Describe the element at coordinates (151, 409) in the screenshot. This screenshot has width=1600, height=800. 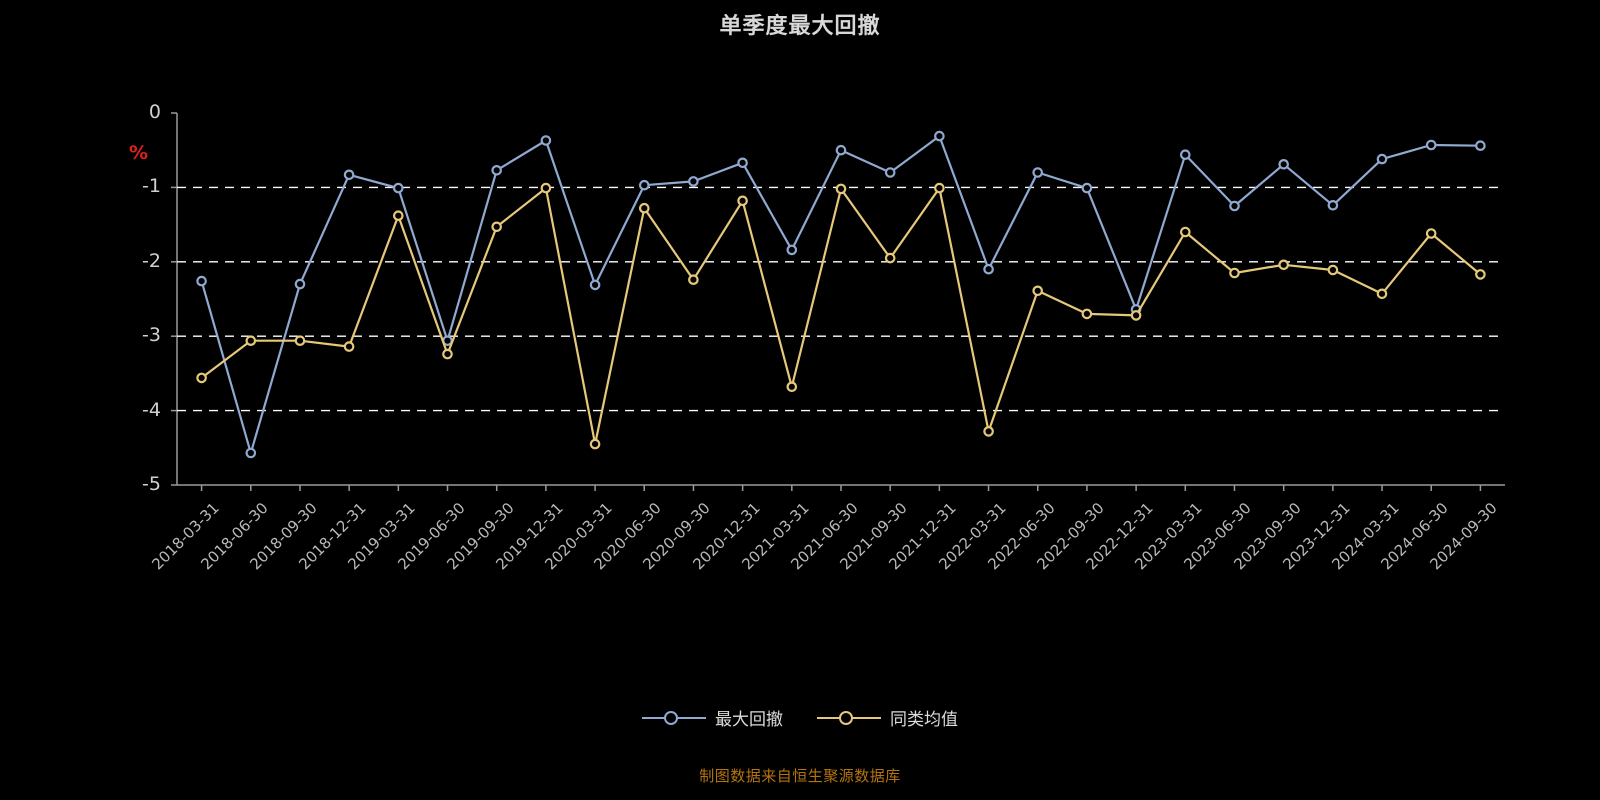
I see `y-tick-label-4: -4` at that location.